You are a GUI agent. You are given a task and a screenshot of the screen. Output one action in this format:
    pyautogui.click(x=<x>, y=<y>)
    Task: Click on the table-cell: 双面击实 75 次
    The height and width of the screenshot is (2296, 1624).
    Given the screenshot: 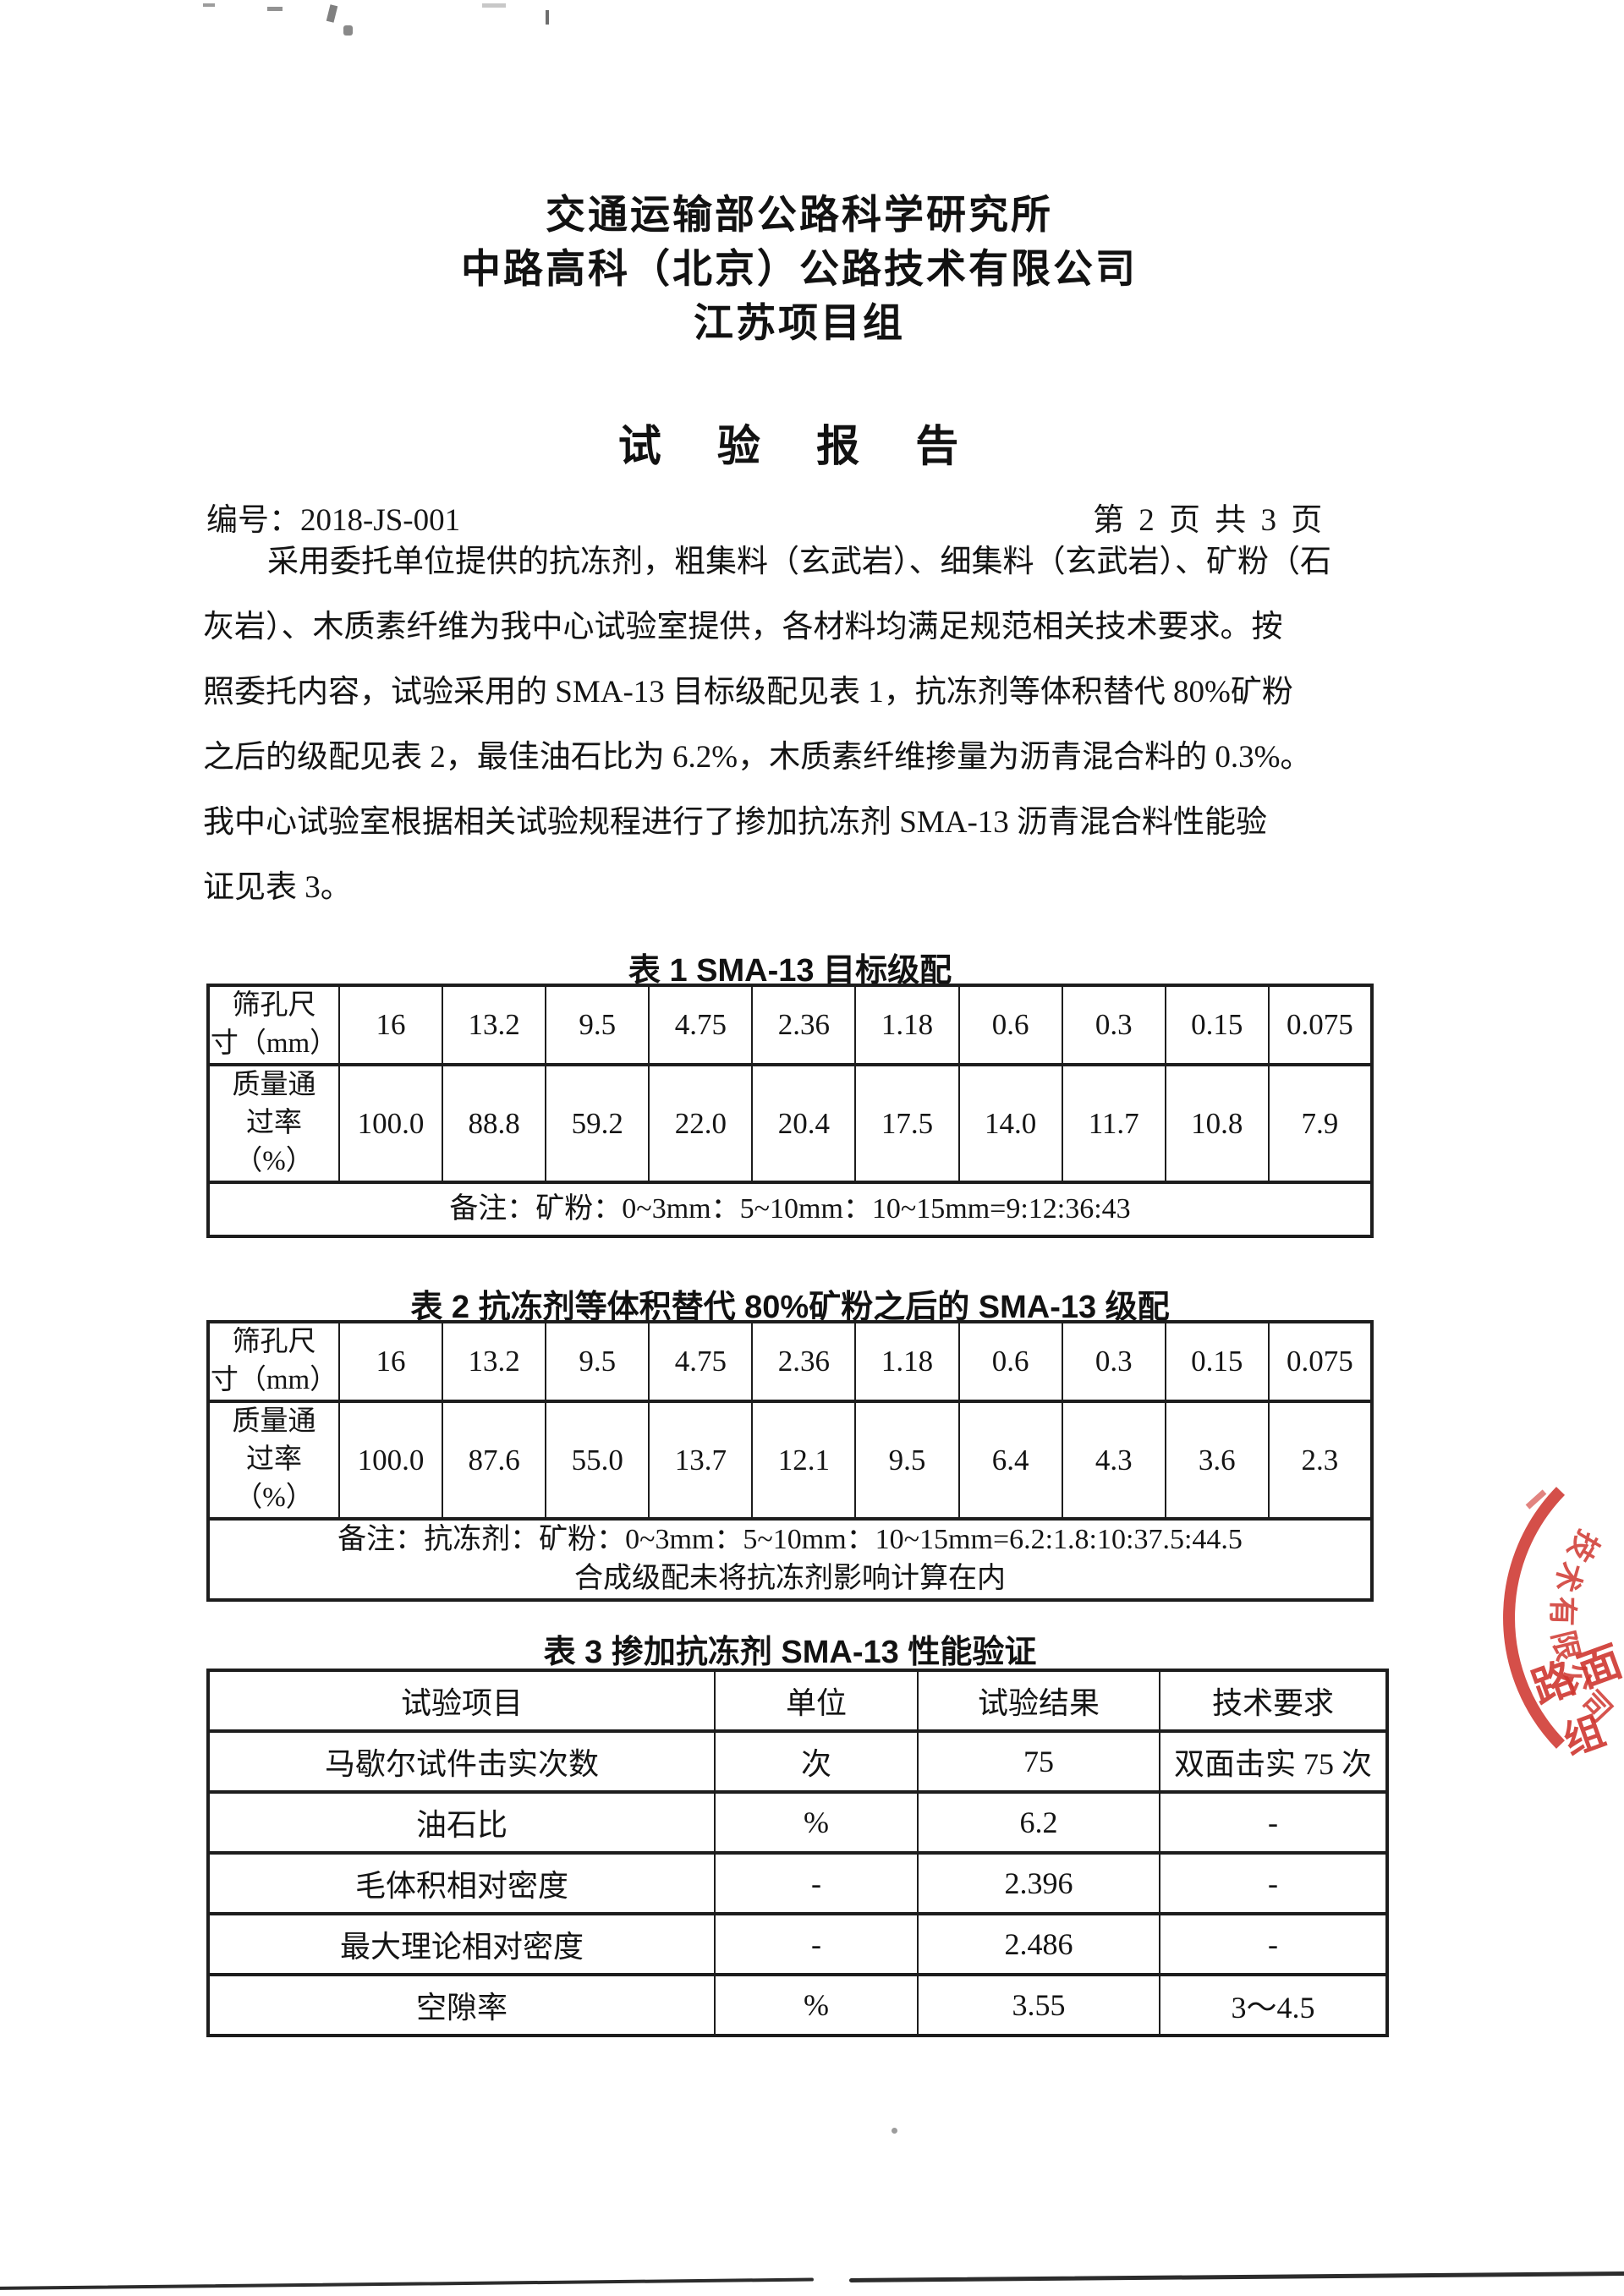 What is the action you would take?
    pyautogui.click(x=1274, y=1762)
    